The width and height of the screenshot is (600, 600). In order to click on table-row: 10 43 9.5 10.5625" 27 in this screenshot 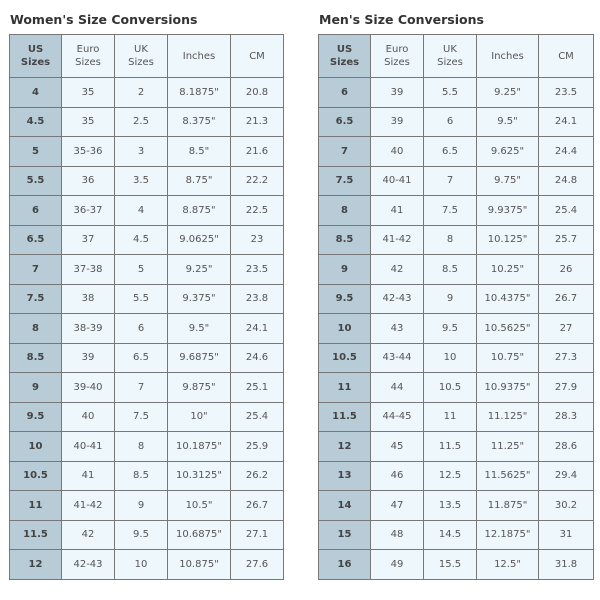, I will do `click(456, 328)`.